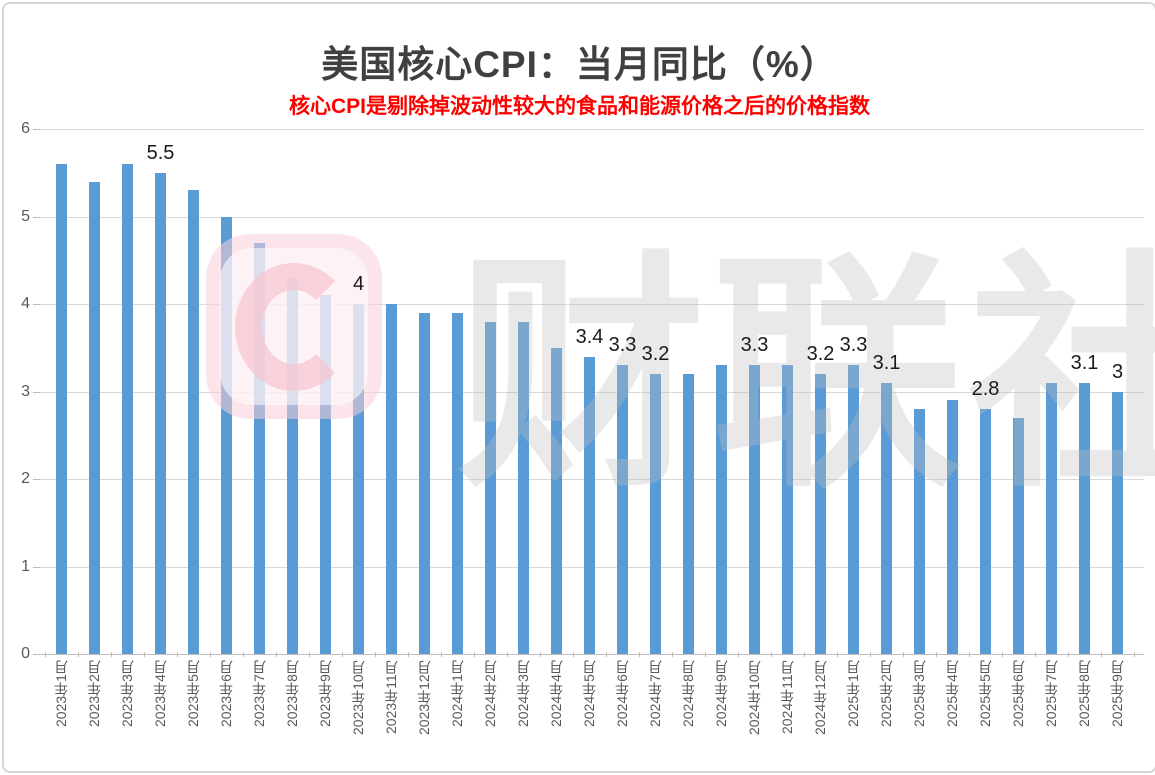  Describe the element at coordinates (25, 391) in the screenshot. I see `y-axis-label: 3` at that location.